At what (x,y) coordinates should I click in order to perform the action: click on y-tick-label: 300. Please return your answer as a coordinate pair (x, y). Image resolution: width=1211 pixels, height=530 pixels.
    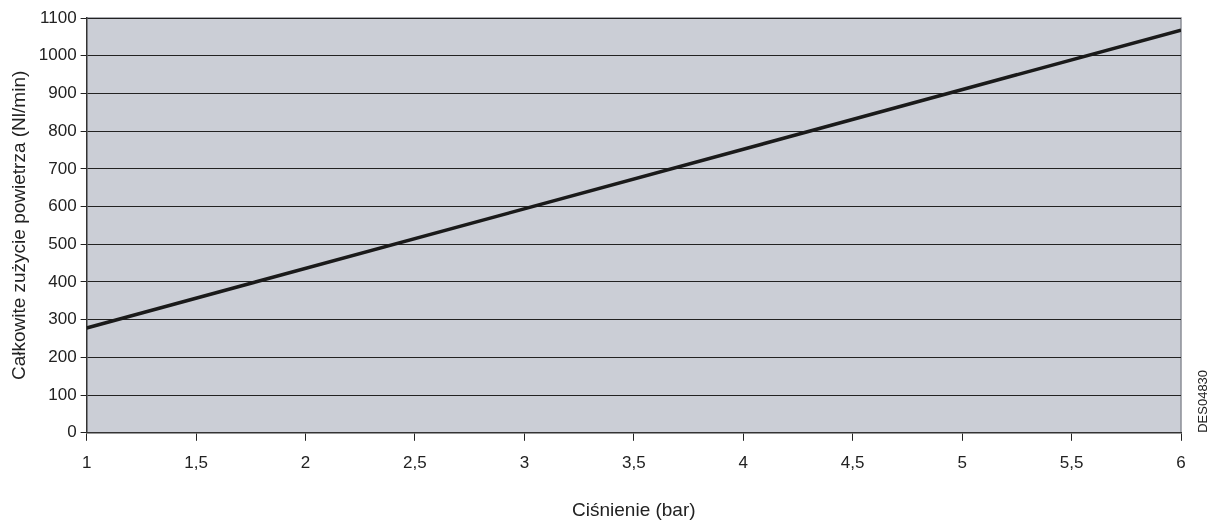
    Looking at the image, I should click on (62, 319).